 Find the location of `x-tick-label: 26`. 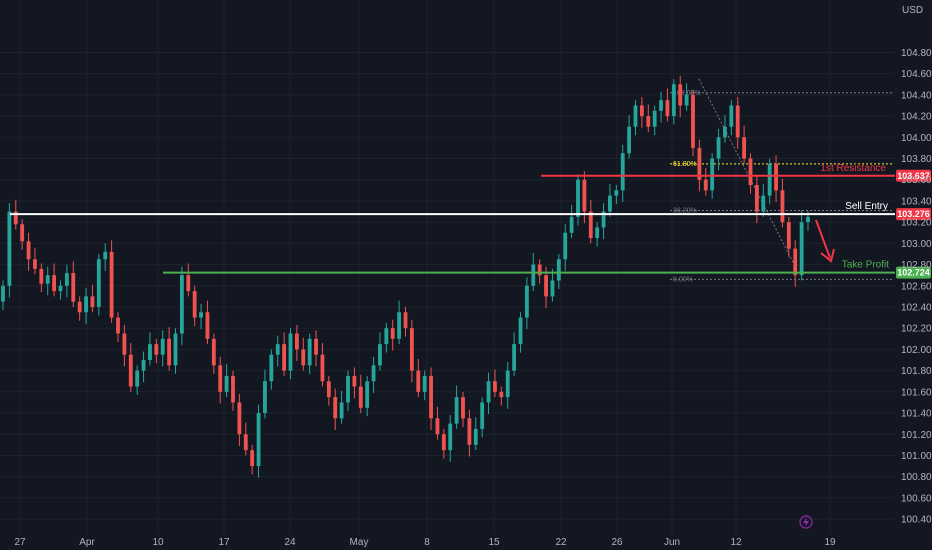

x-tick-label: 26 is located at coordinates (617, 542).